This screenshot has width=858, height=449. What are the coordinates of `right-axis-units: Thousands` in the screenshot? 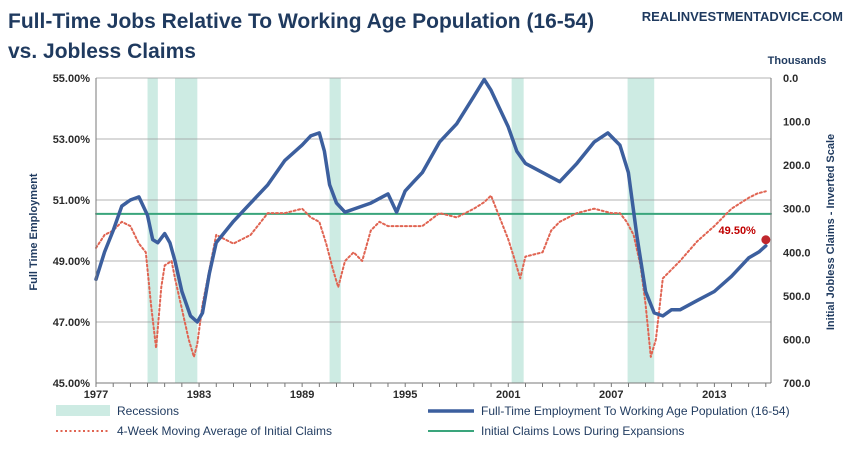 It's located at (797, 61).